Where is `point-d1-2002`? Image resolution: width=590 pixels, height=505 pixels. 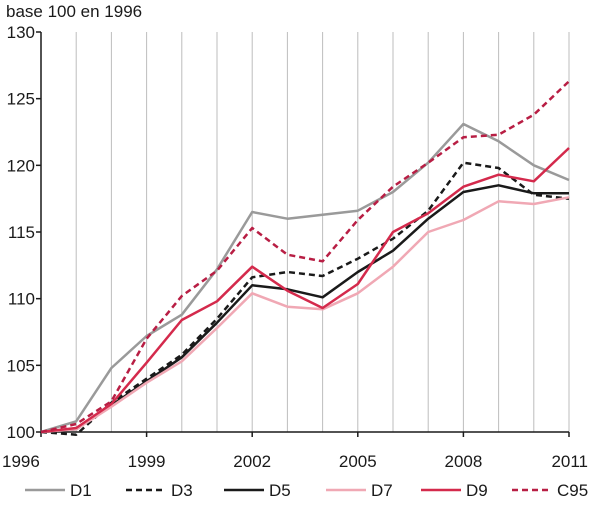 point-d1-2002 is located at coordinates (252, 212).